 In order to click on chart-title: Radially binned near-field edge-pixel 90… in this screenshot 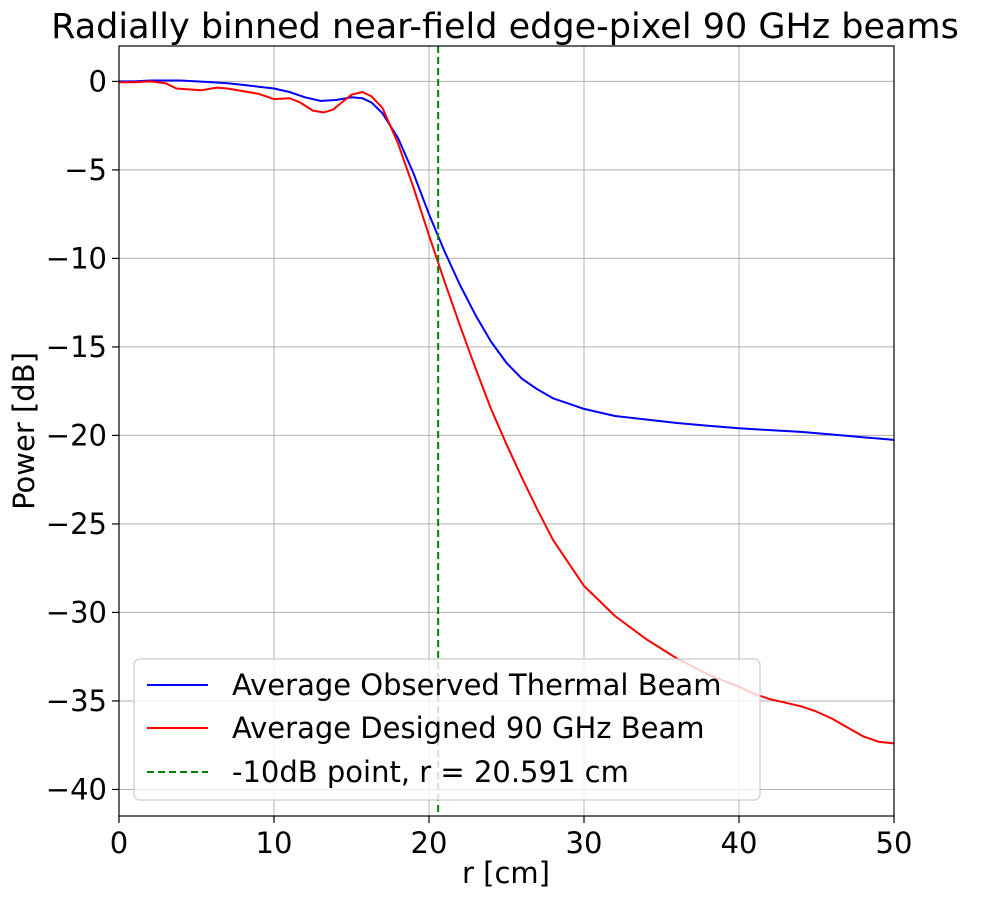, I will do `click(505, 27)`.